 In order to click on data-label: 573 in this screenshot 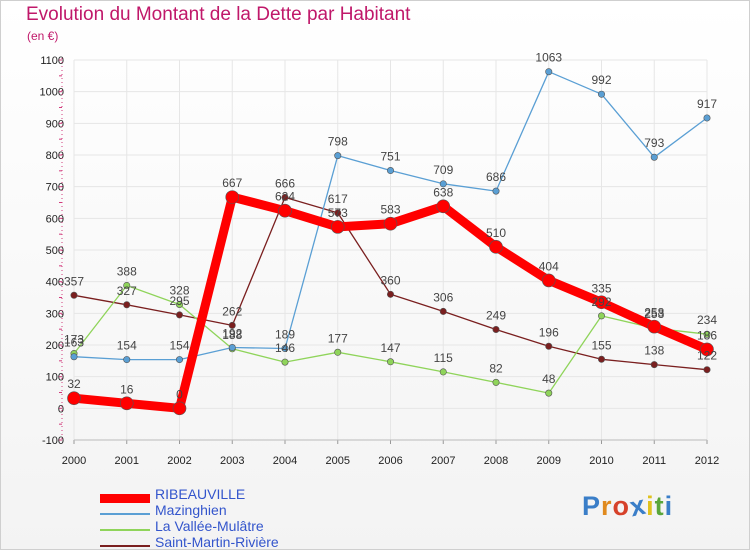, I will do `click(338, 213)`.